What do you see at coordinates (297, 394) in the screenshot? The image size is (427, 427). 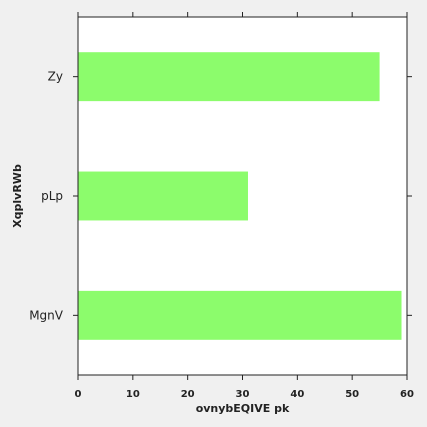 I see `x-tick-label: 40` at bounding box center [297, 394].